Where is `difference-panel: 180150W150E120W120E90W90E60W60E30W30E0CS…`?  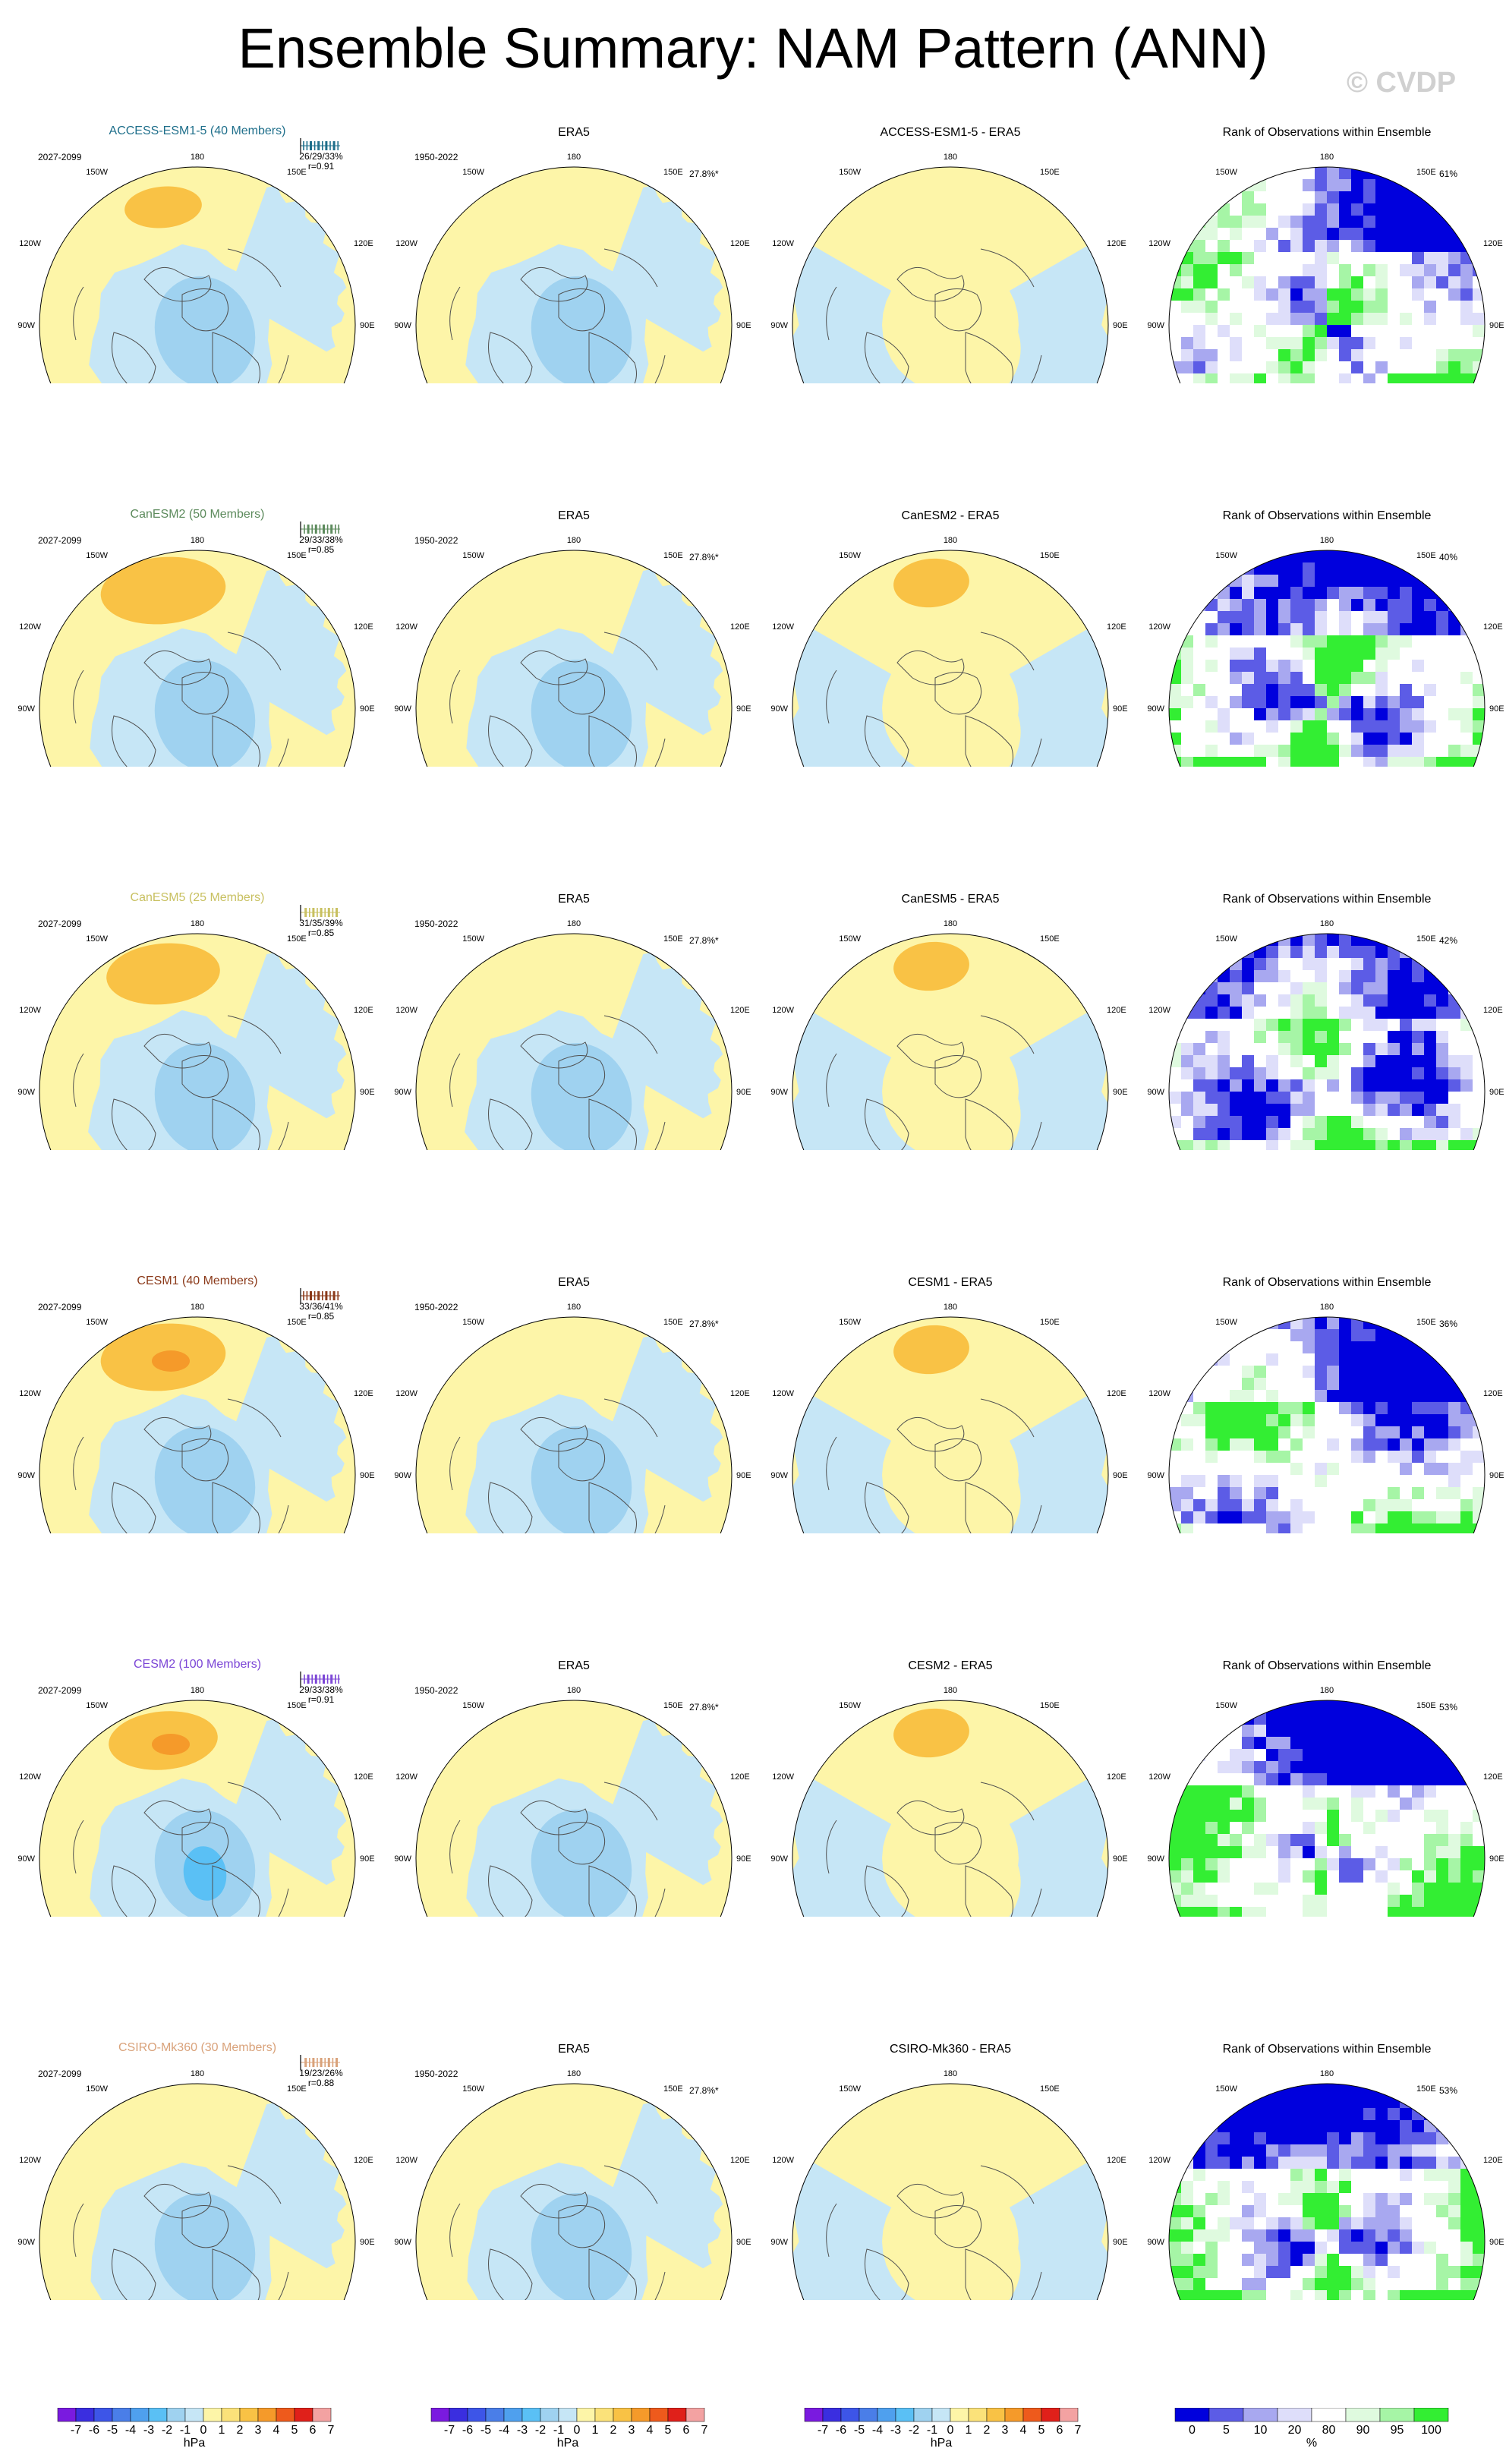
difference-panel: 180150W150E120W120E90W90E60W60E30W30E0CS… is located at coordinates (950, 2108).